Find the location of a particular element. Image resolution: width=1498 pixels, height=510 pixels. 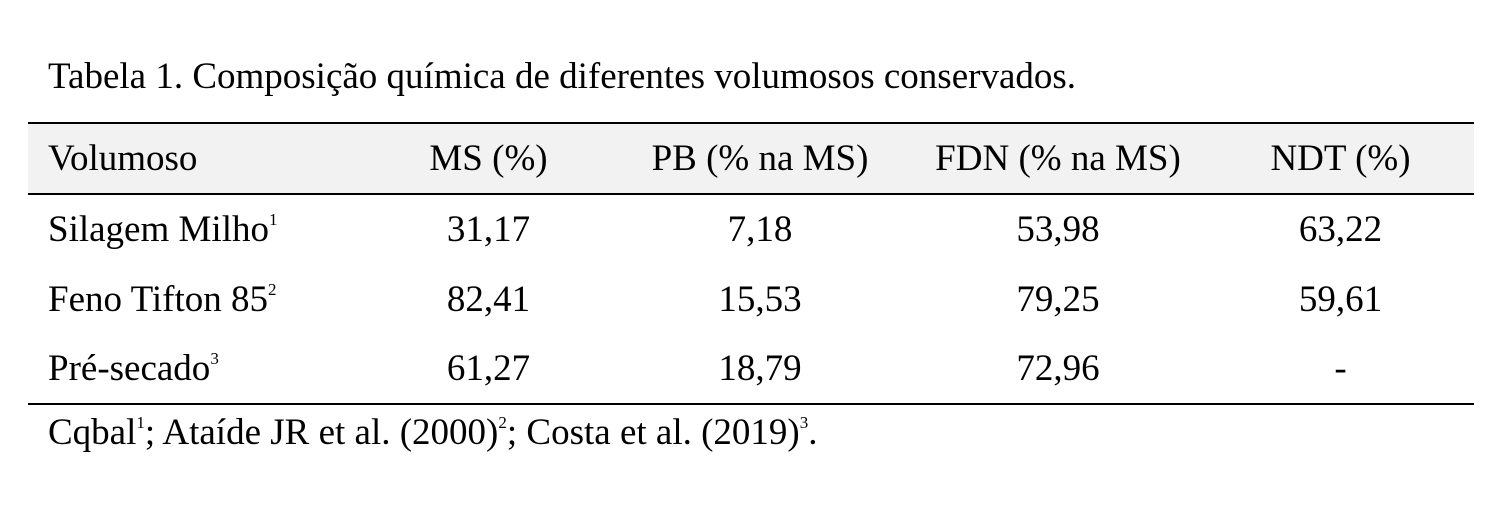

ndt-cell: 59,61 is located at coordinates (1340, 299).